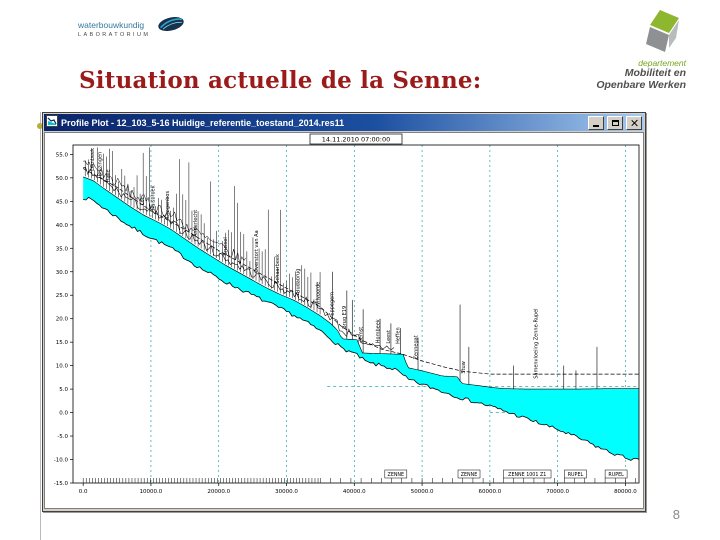 The height and width of the screenshot is (540, 720). Describe the element at coordinates (62, 273) in the screenshot. I see `svg-text: 30.0` at that location.